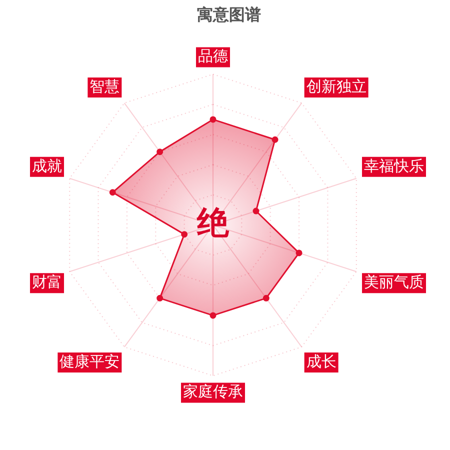 Image resolution: width=450 pixels, height=450 pixels. What do you see at coordinates (105, 86) in the screenshot?
I see `spoke-label: 智慧` at bounding box center [105, 86].